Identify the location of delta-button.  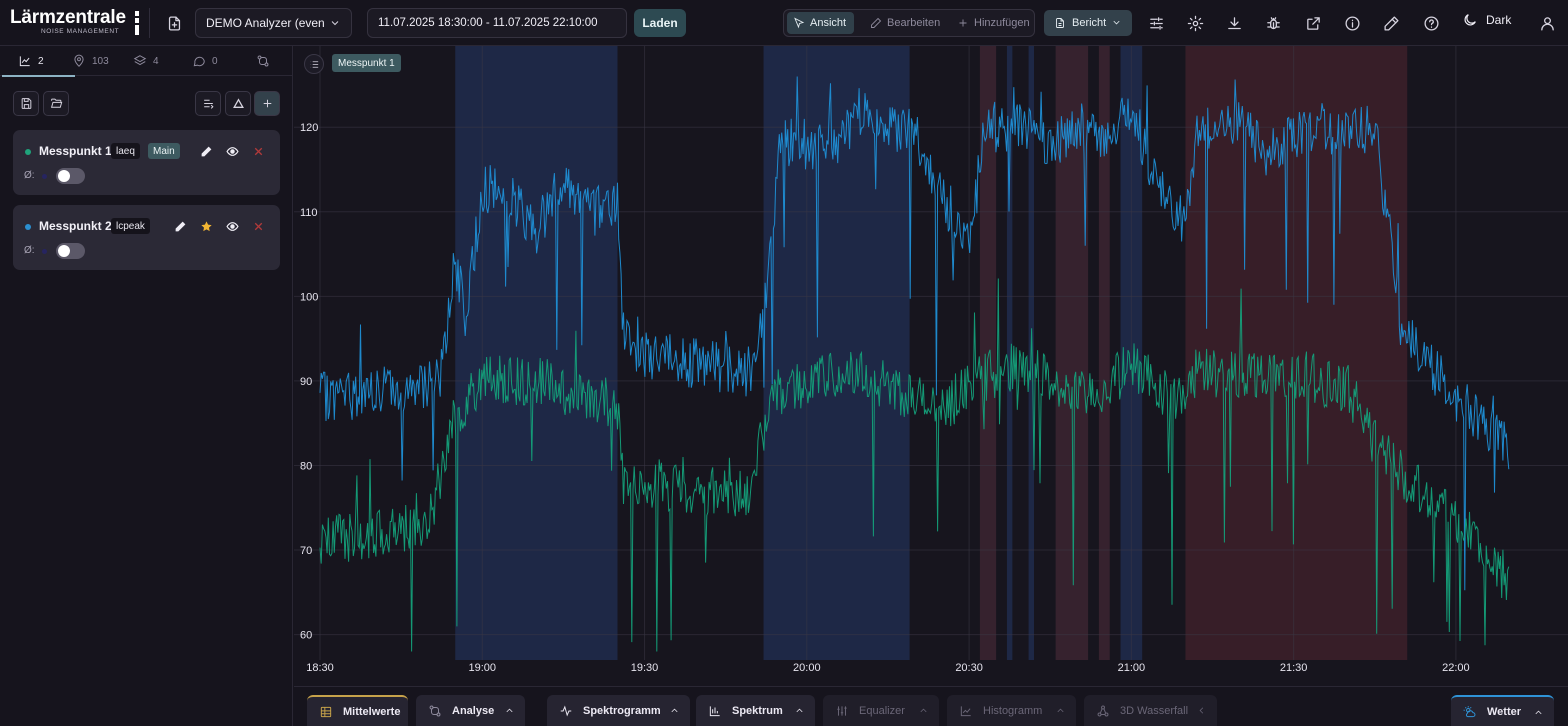
(238, 103).